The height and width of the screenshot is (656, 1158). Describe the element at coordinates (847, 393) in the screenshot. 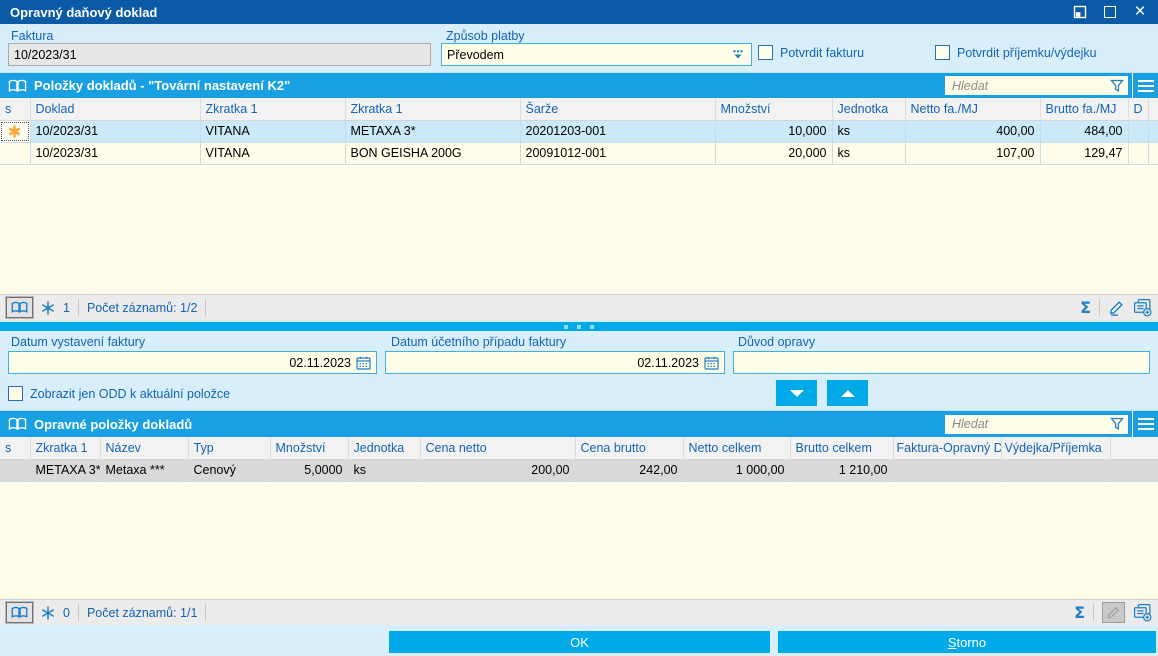

I see `move-up-button` at that location.